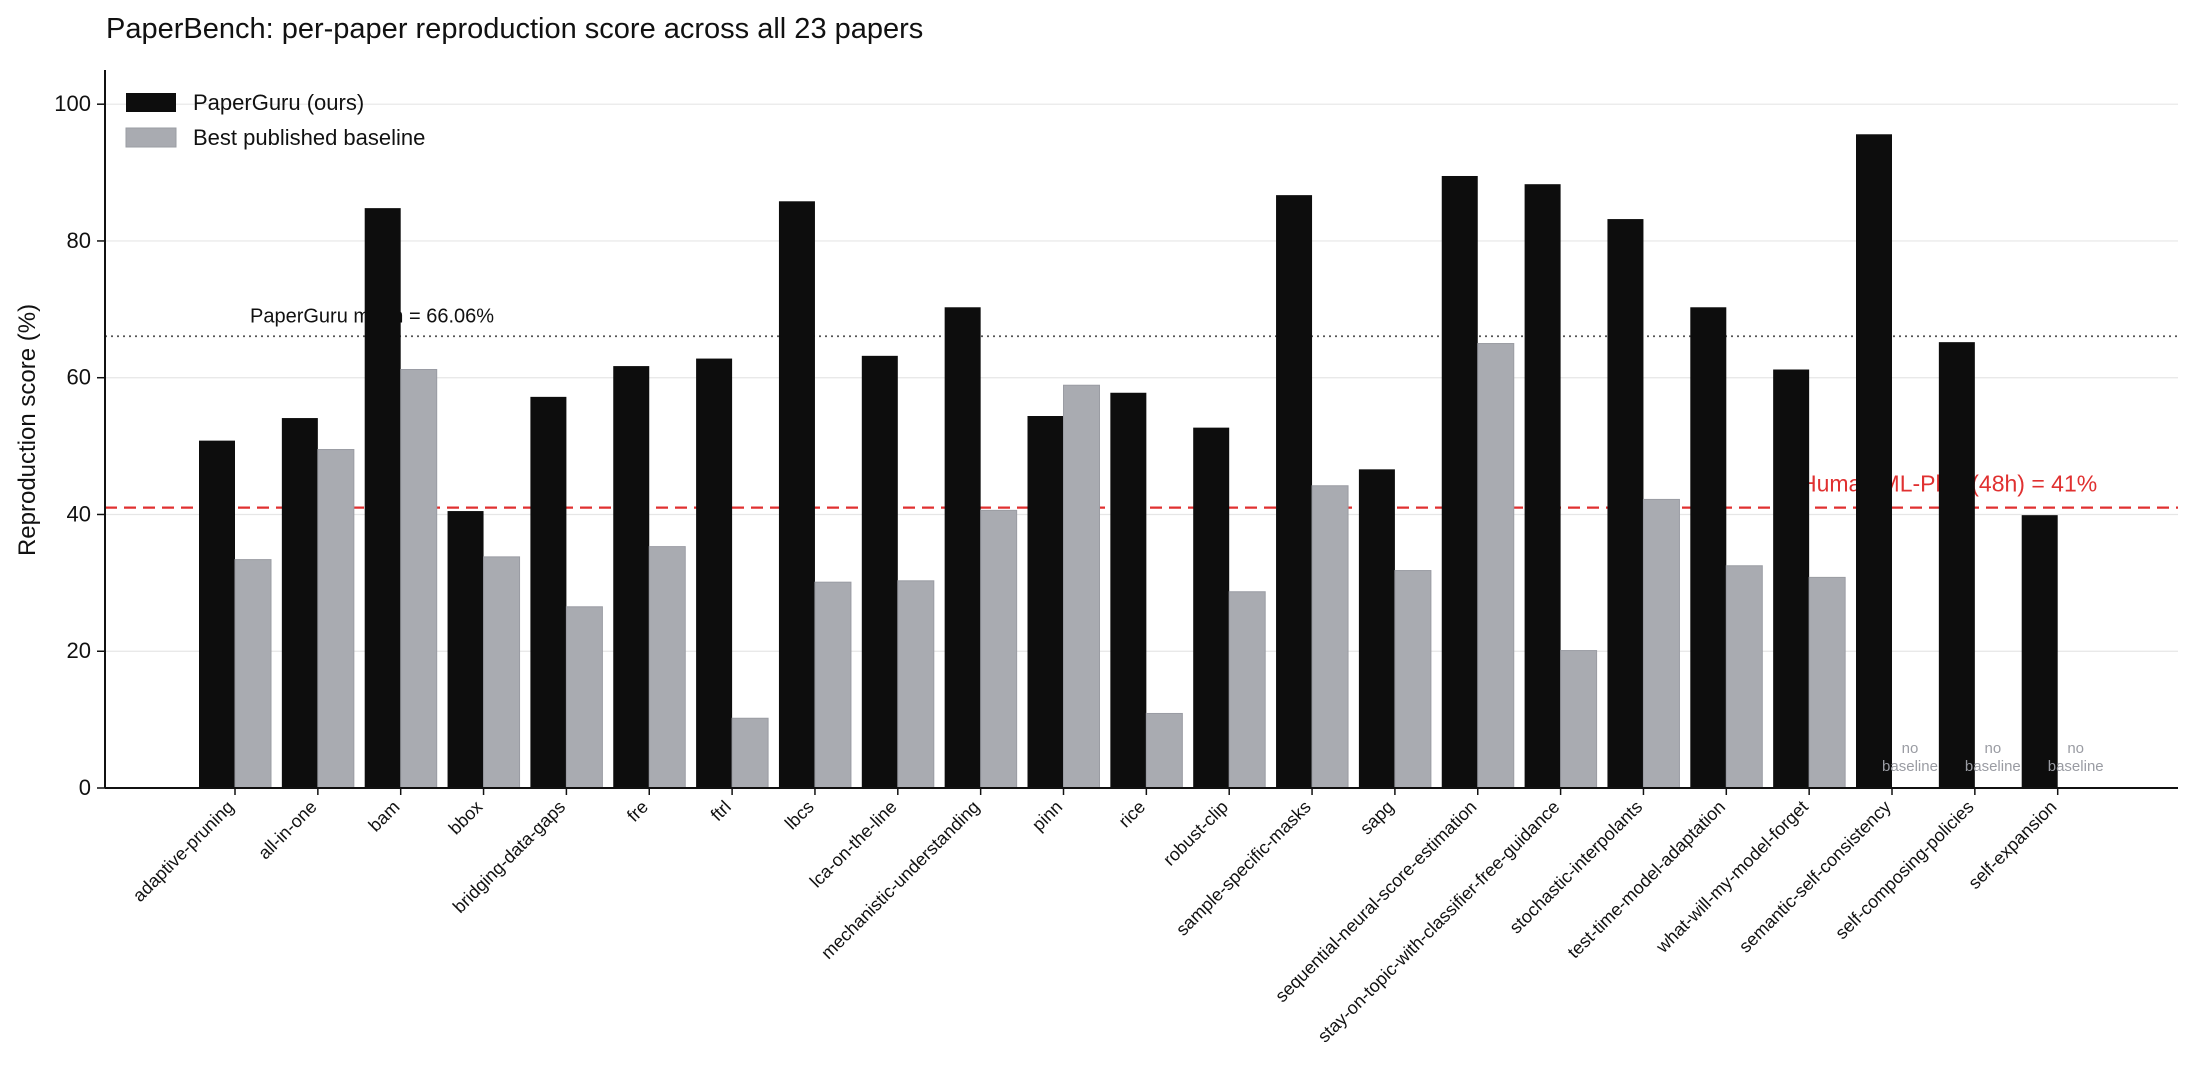 The width and height of the screenshot is (2192, 1087). I want to click on legend-swatch-baseline, so click(151, 137).